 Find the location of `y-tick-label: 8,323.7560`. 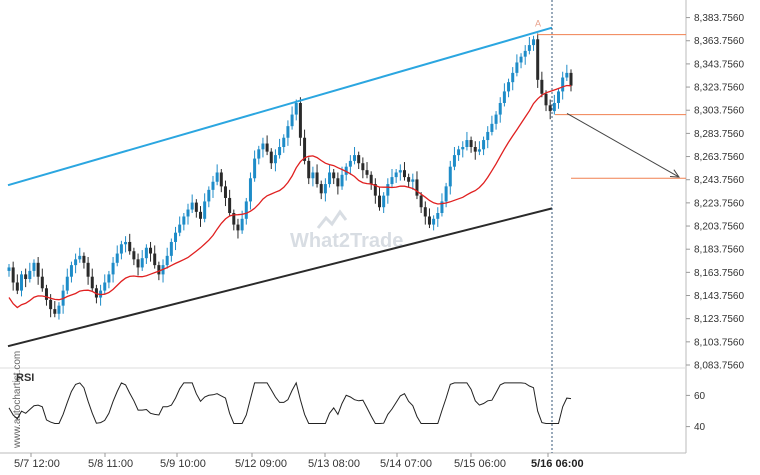

y-tick-label: 8,323.7560 is located at coordinates (719, 88).